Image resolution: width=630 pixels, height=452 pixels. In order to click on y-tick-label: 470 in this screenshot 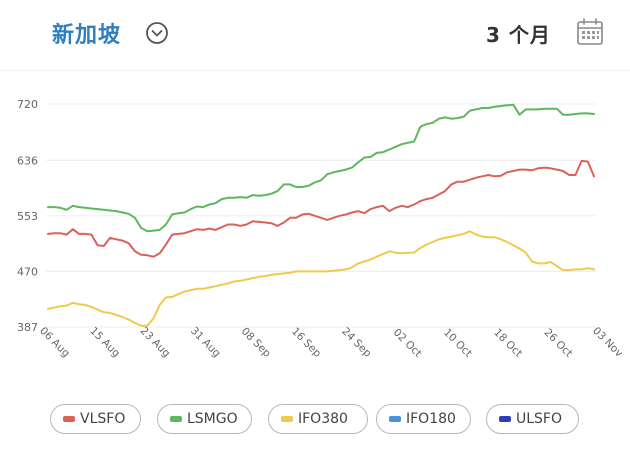, I will do `click(27, 271)`.